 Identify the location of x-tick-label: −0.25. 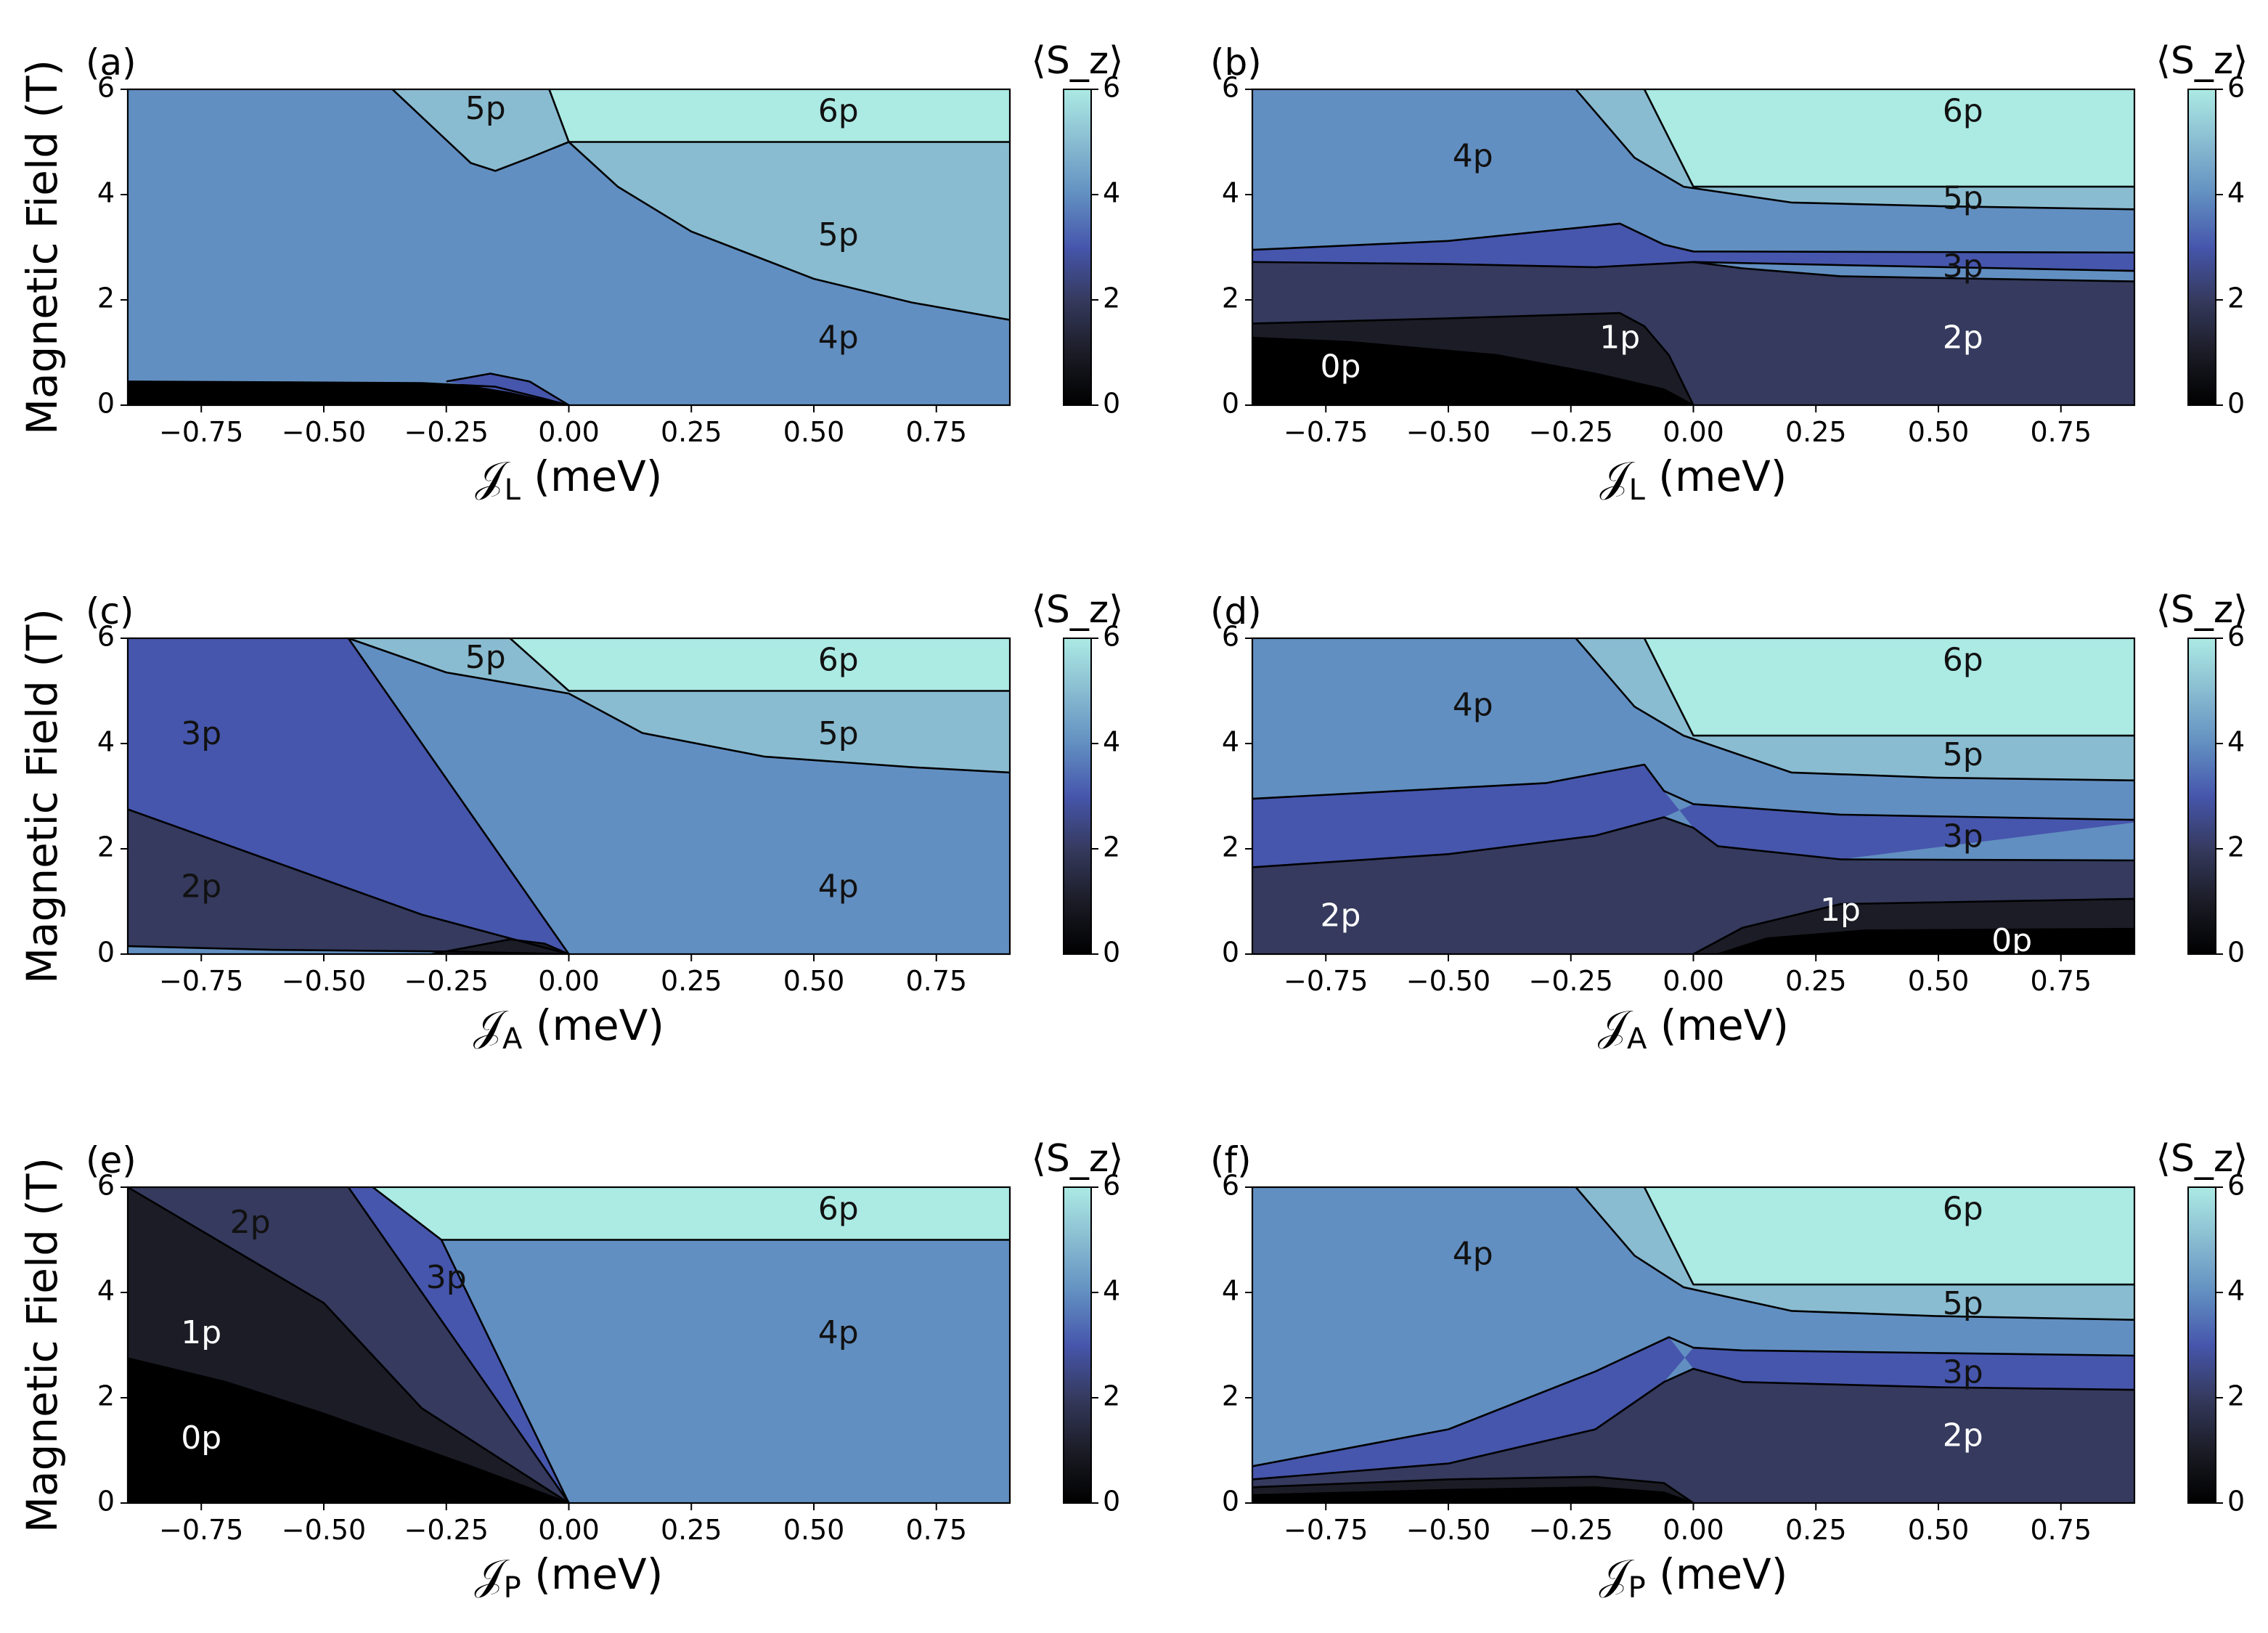
(1571, 432).